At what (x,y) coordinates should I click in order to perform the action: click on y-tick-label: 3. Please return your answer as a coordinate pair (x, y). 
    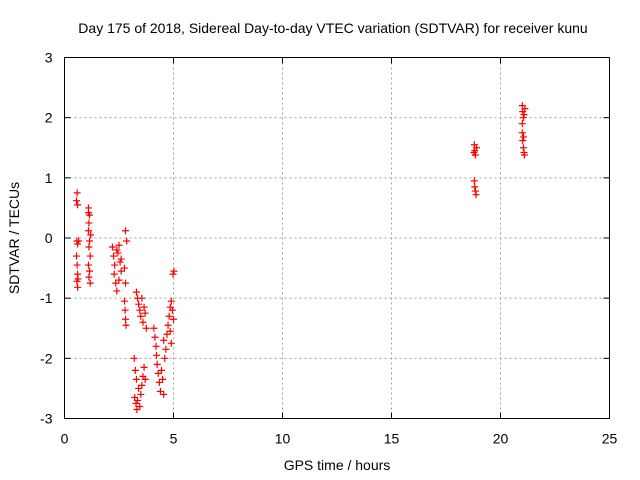
    Looking at the image, I should click on (49, 58).